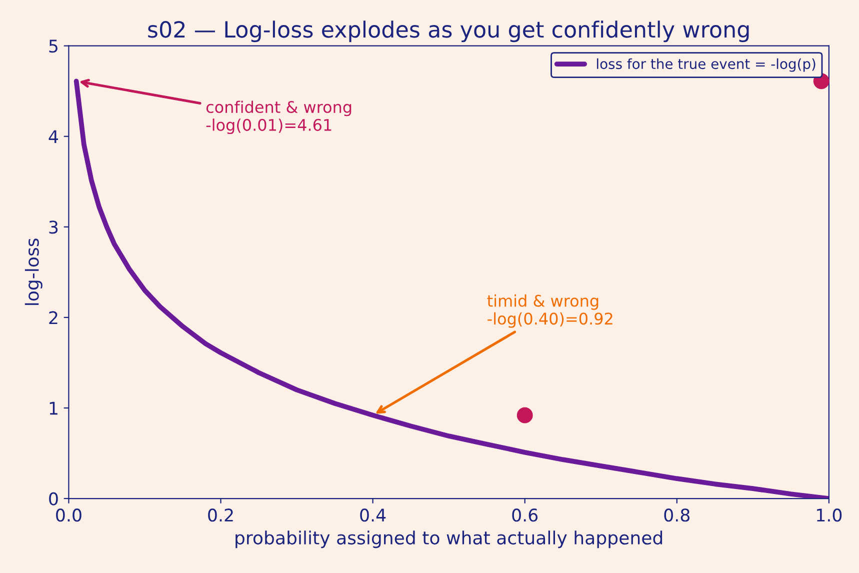  What do you see at coordinates (53, 499) in the screenshot?
I see `y-tick-label: 0` at bounding box center [53, 499].